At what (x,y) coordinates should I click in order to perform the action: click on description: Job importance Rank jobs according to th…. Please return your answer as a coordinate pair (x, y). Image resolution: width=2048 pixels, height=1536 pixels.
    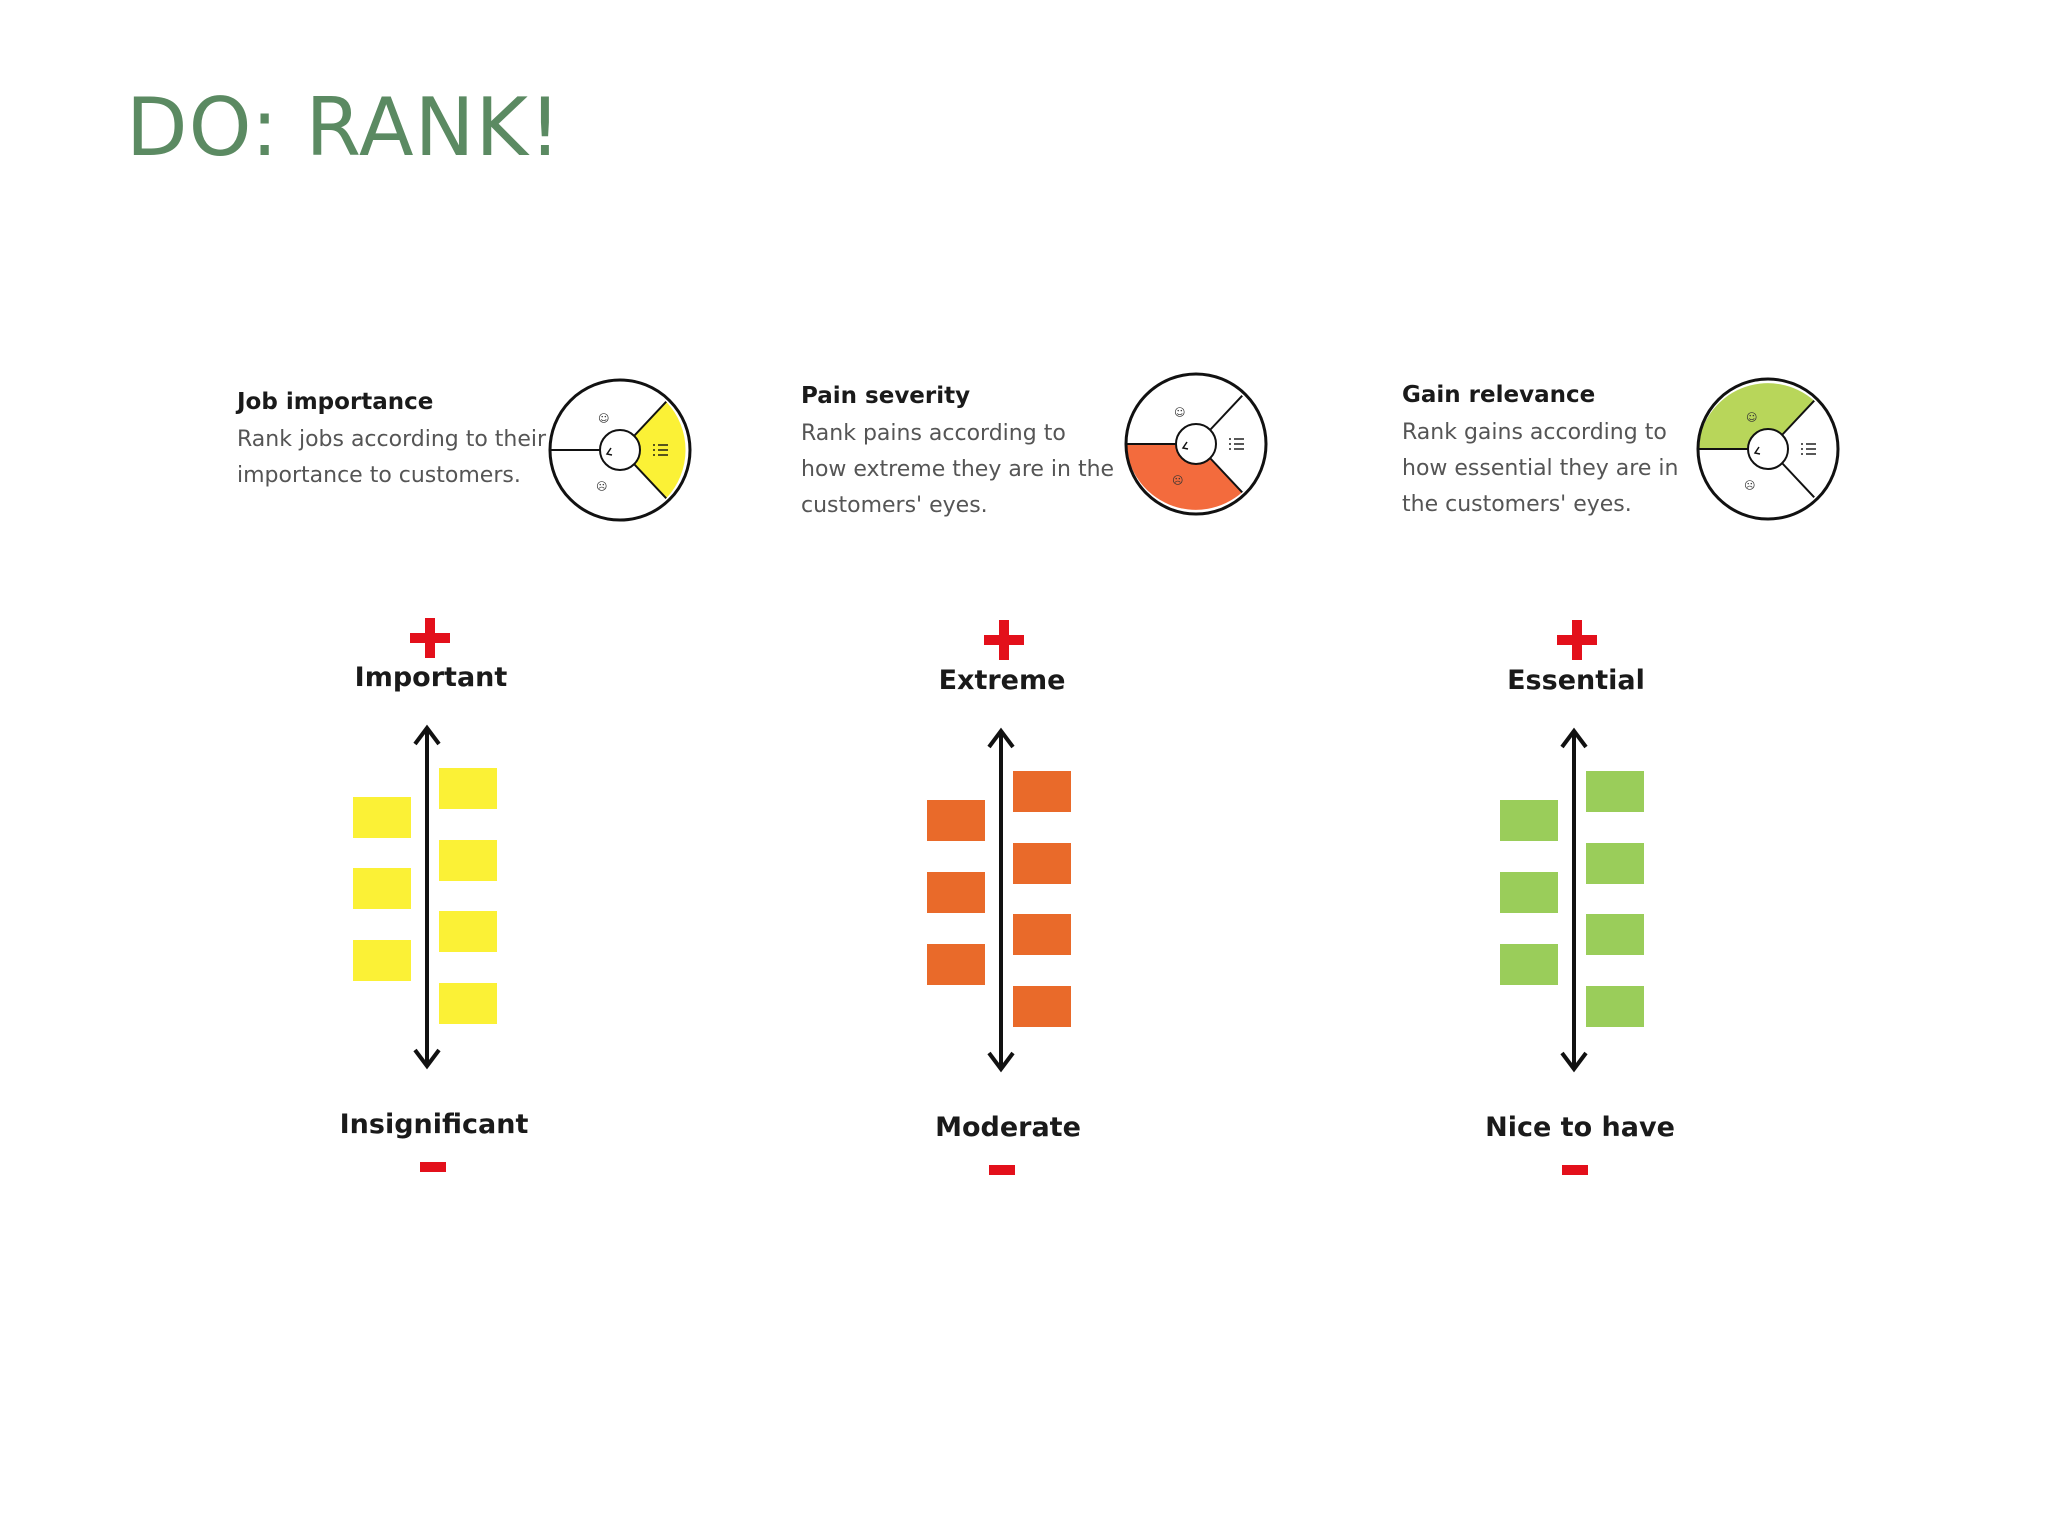
    Looking at the image, I should click on (397, 441).